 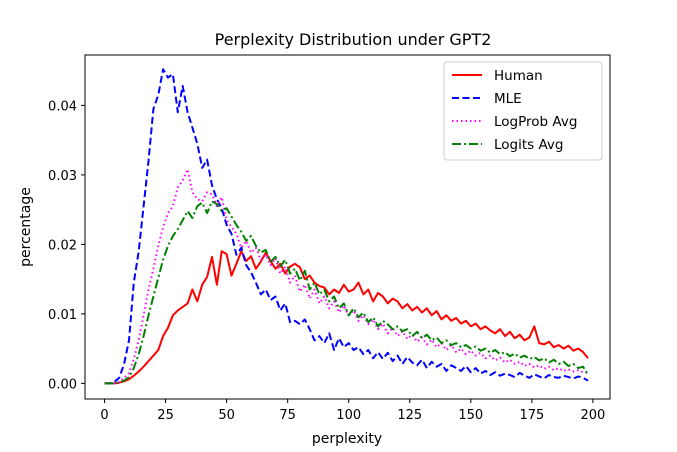 What do you see at coordinates (62, 245) in the screenshot?
I see `y-tick-label: 0.02` at bounding box center [62, 245].